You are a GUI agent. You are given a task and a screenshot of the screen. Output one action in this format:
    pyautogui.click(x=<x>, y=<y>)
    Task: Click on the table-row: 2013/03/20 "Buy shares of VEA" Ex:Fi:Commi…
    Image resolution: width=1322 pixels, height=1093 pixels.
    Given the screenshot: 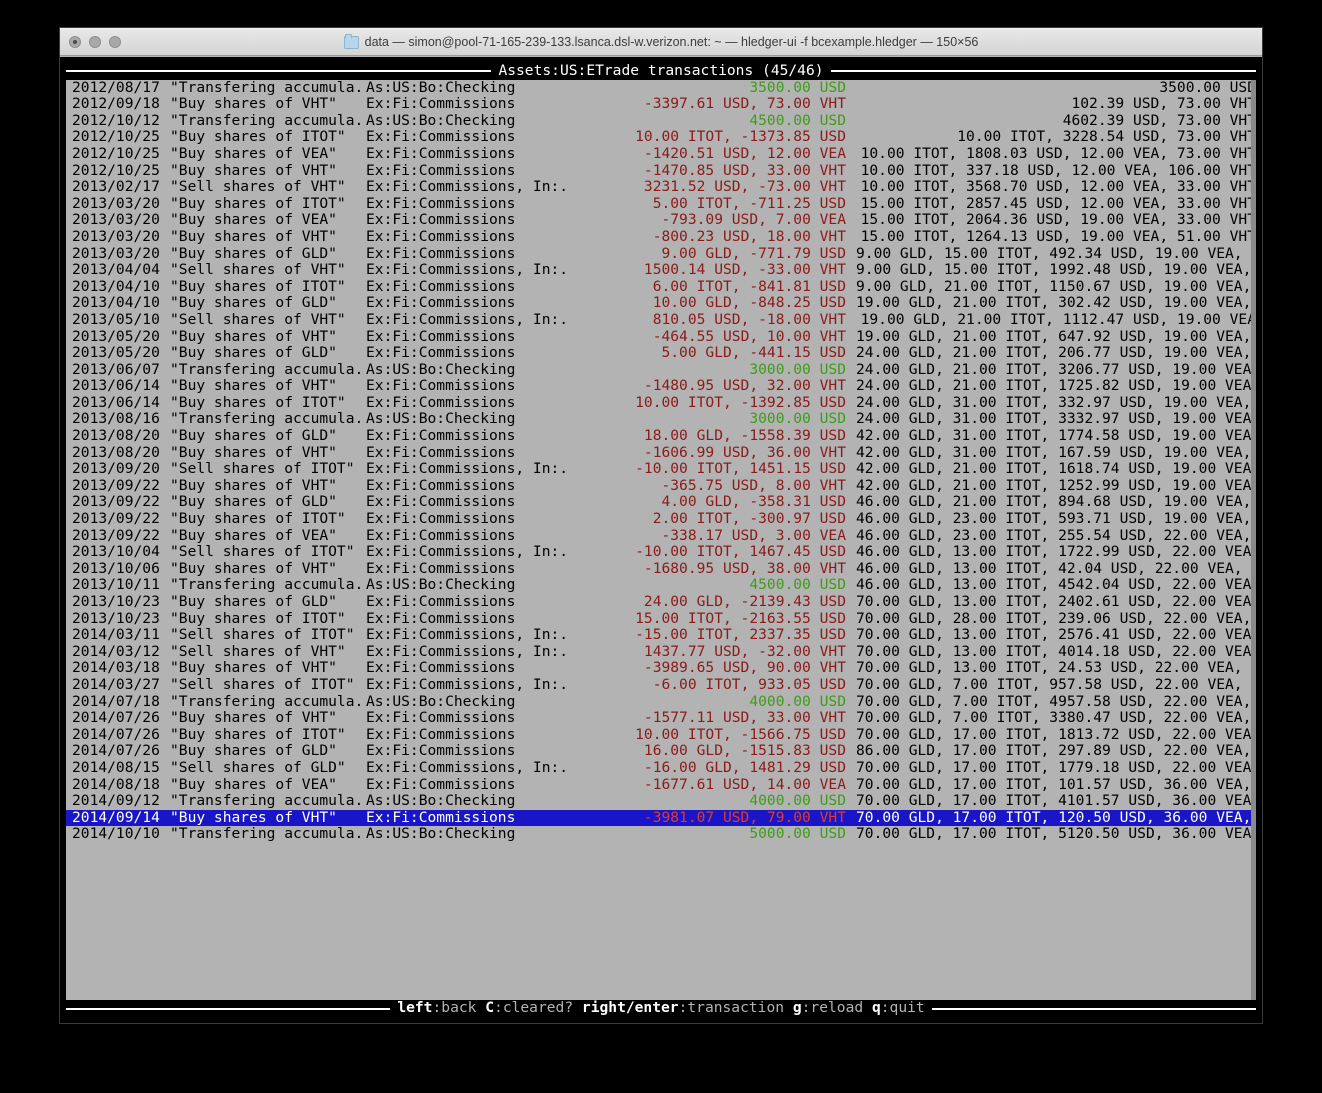 What is the action you would take?
    pyautogui.click(x=661, y=220)
    